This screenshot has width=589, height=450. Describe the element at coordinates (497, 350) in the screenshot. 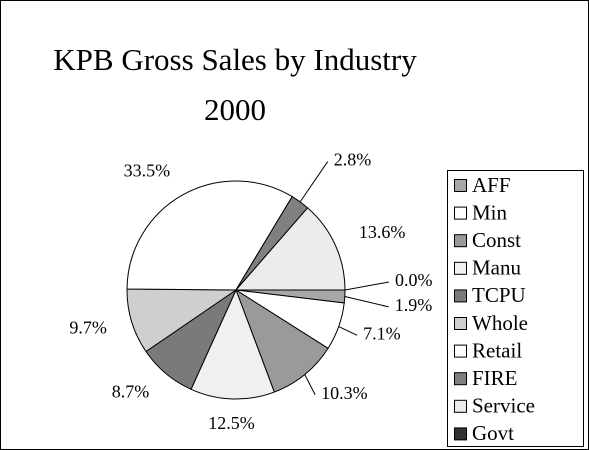

I see `legend-label: Retail` at that location.